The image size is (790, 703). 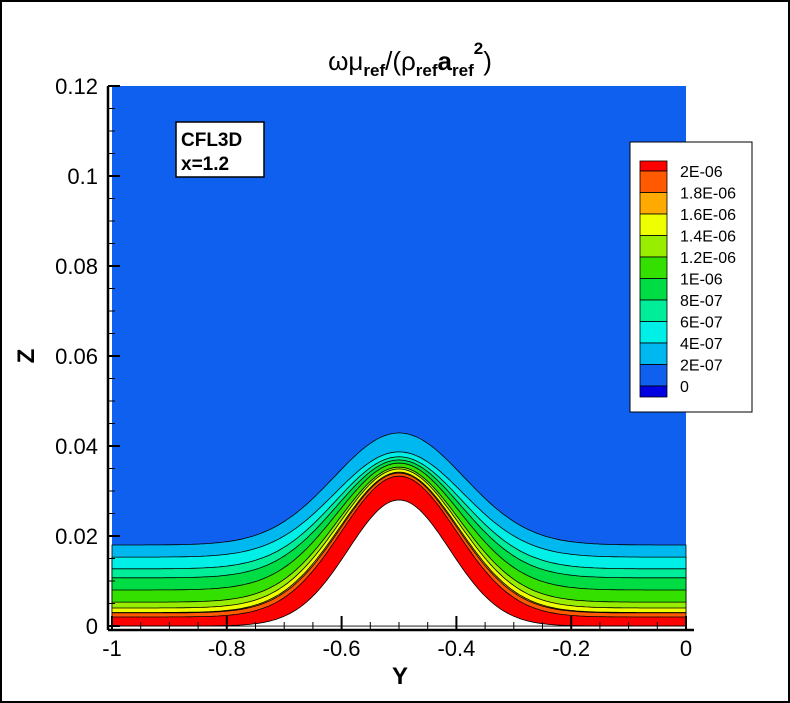 What do you see at coordinates (205, 164) in the screenshot?
I see `annotation-line2: x=1.2` at bounding box center [205, 164].